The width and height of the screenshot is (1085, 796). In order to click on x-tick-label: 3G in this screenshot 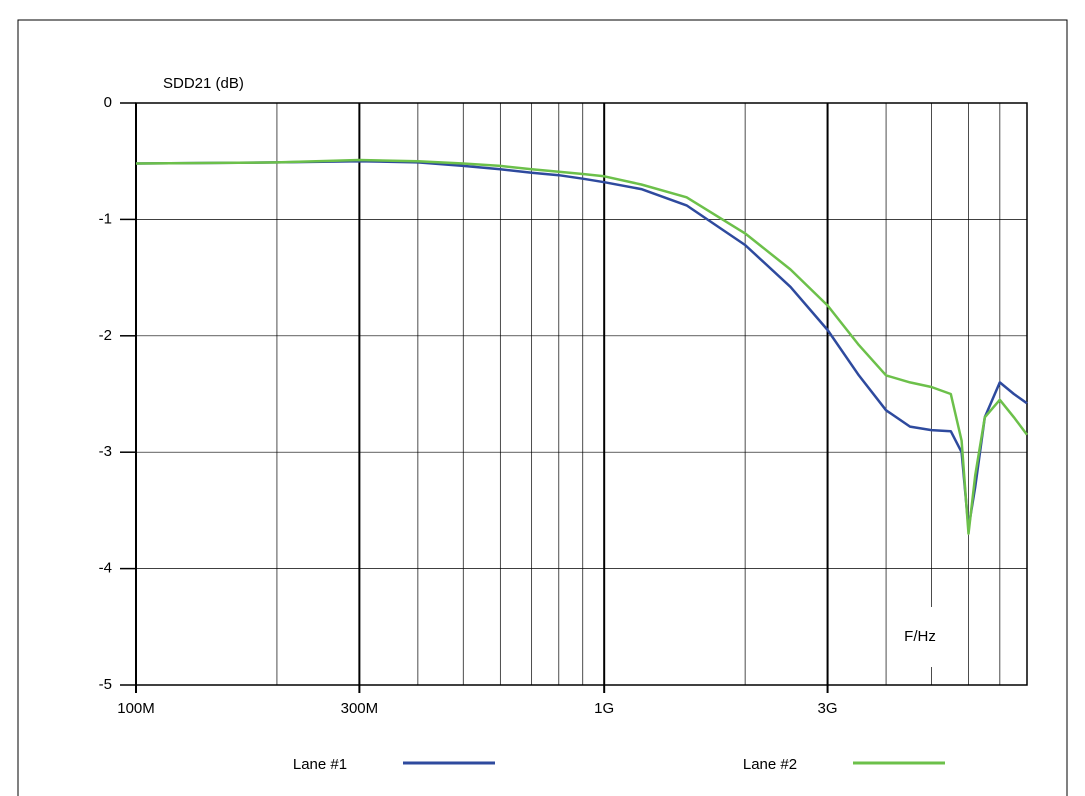, I will do `click(828, 708)`.